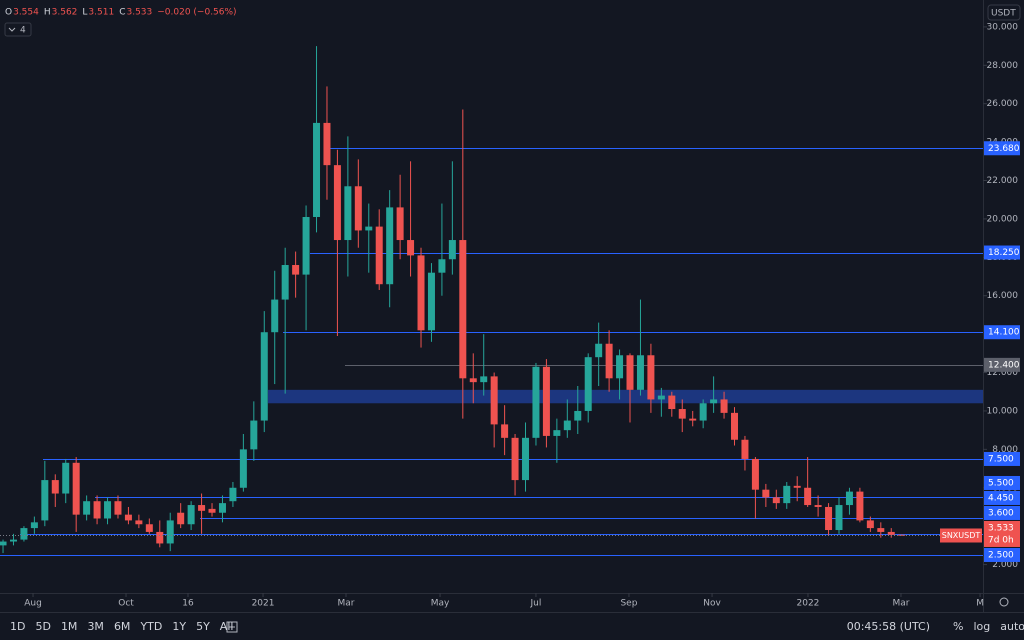 The width and height of the screenshot is (1024, 640). What do you see at coordinates (958, 626) in the screenshot?
I see `scale-button: %` at bounding box center [958, 626].